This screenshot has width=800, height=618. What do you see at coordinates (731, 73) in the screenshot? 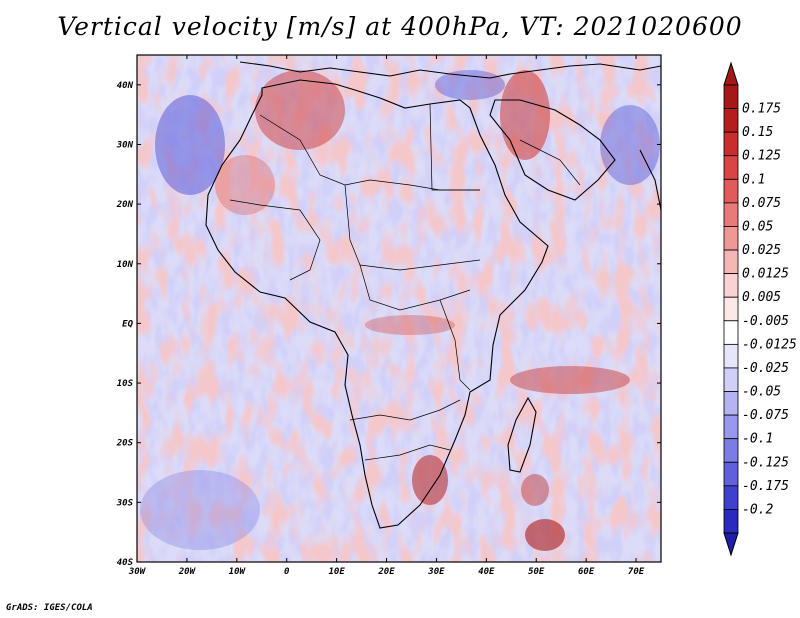
I see `colorbar-top-arrow` at bounding box center [731, 73].